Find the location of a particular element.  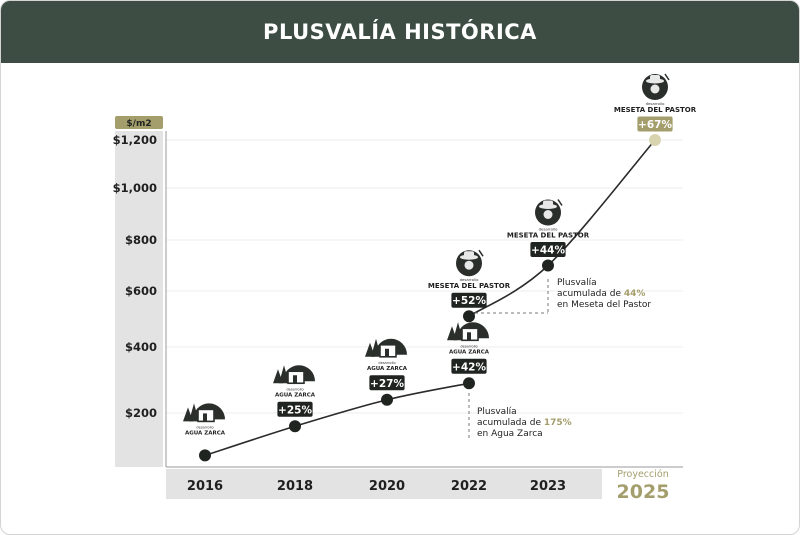

x-tick-label: 2020 is located at coordinates (387, 486).